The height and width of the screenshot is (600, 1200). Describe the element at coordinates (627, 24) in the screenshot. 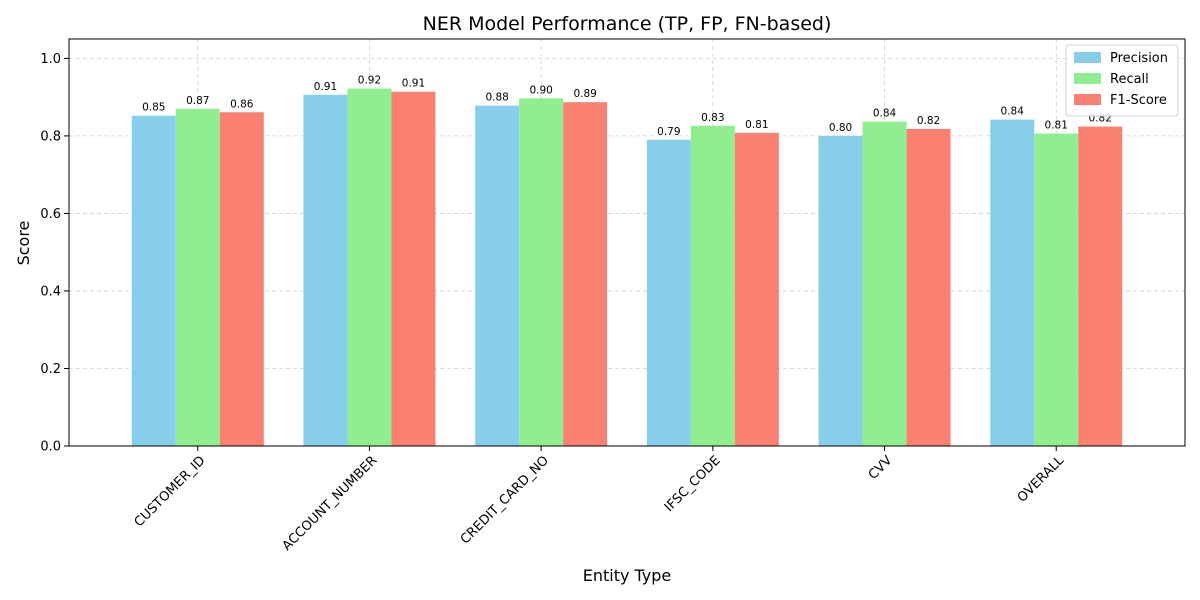

I see `chart-title: NER Model Performance (TP, FP, FN-based)` at that location.